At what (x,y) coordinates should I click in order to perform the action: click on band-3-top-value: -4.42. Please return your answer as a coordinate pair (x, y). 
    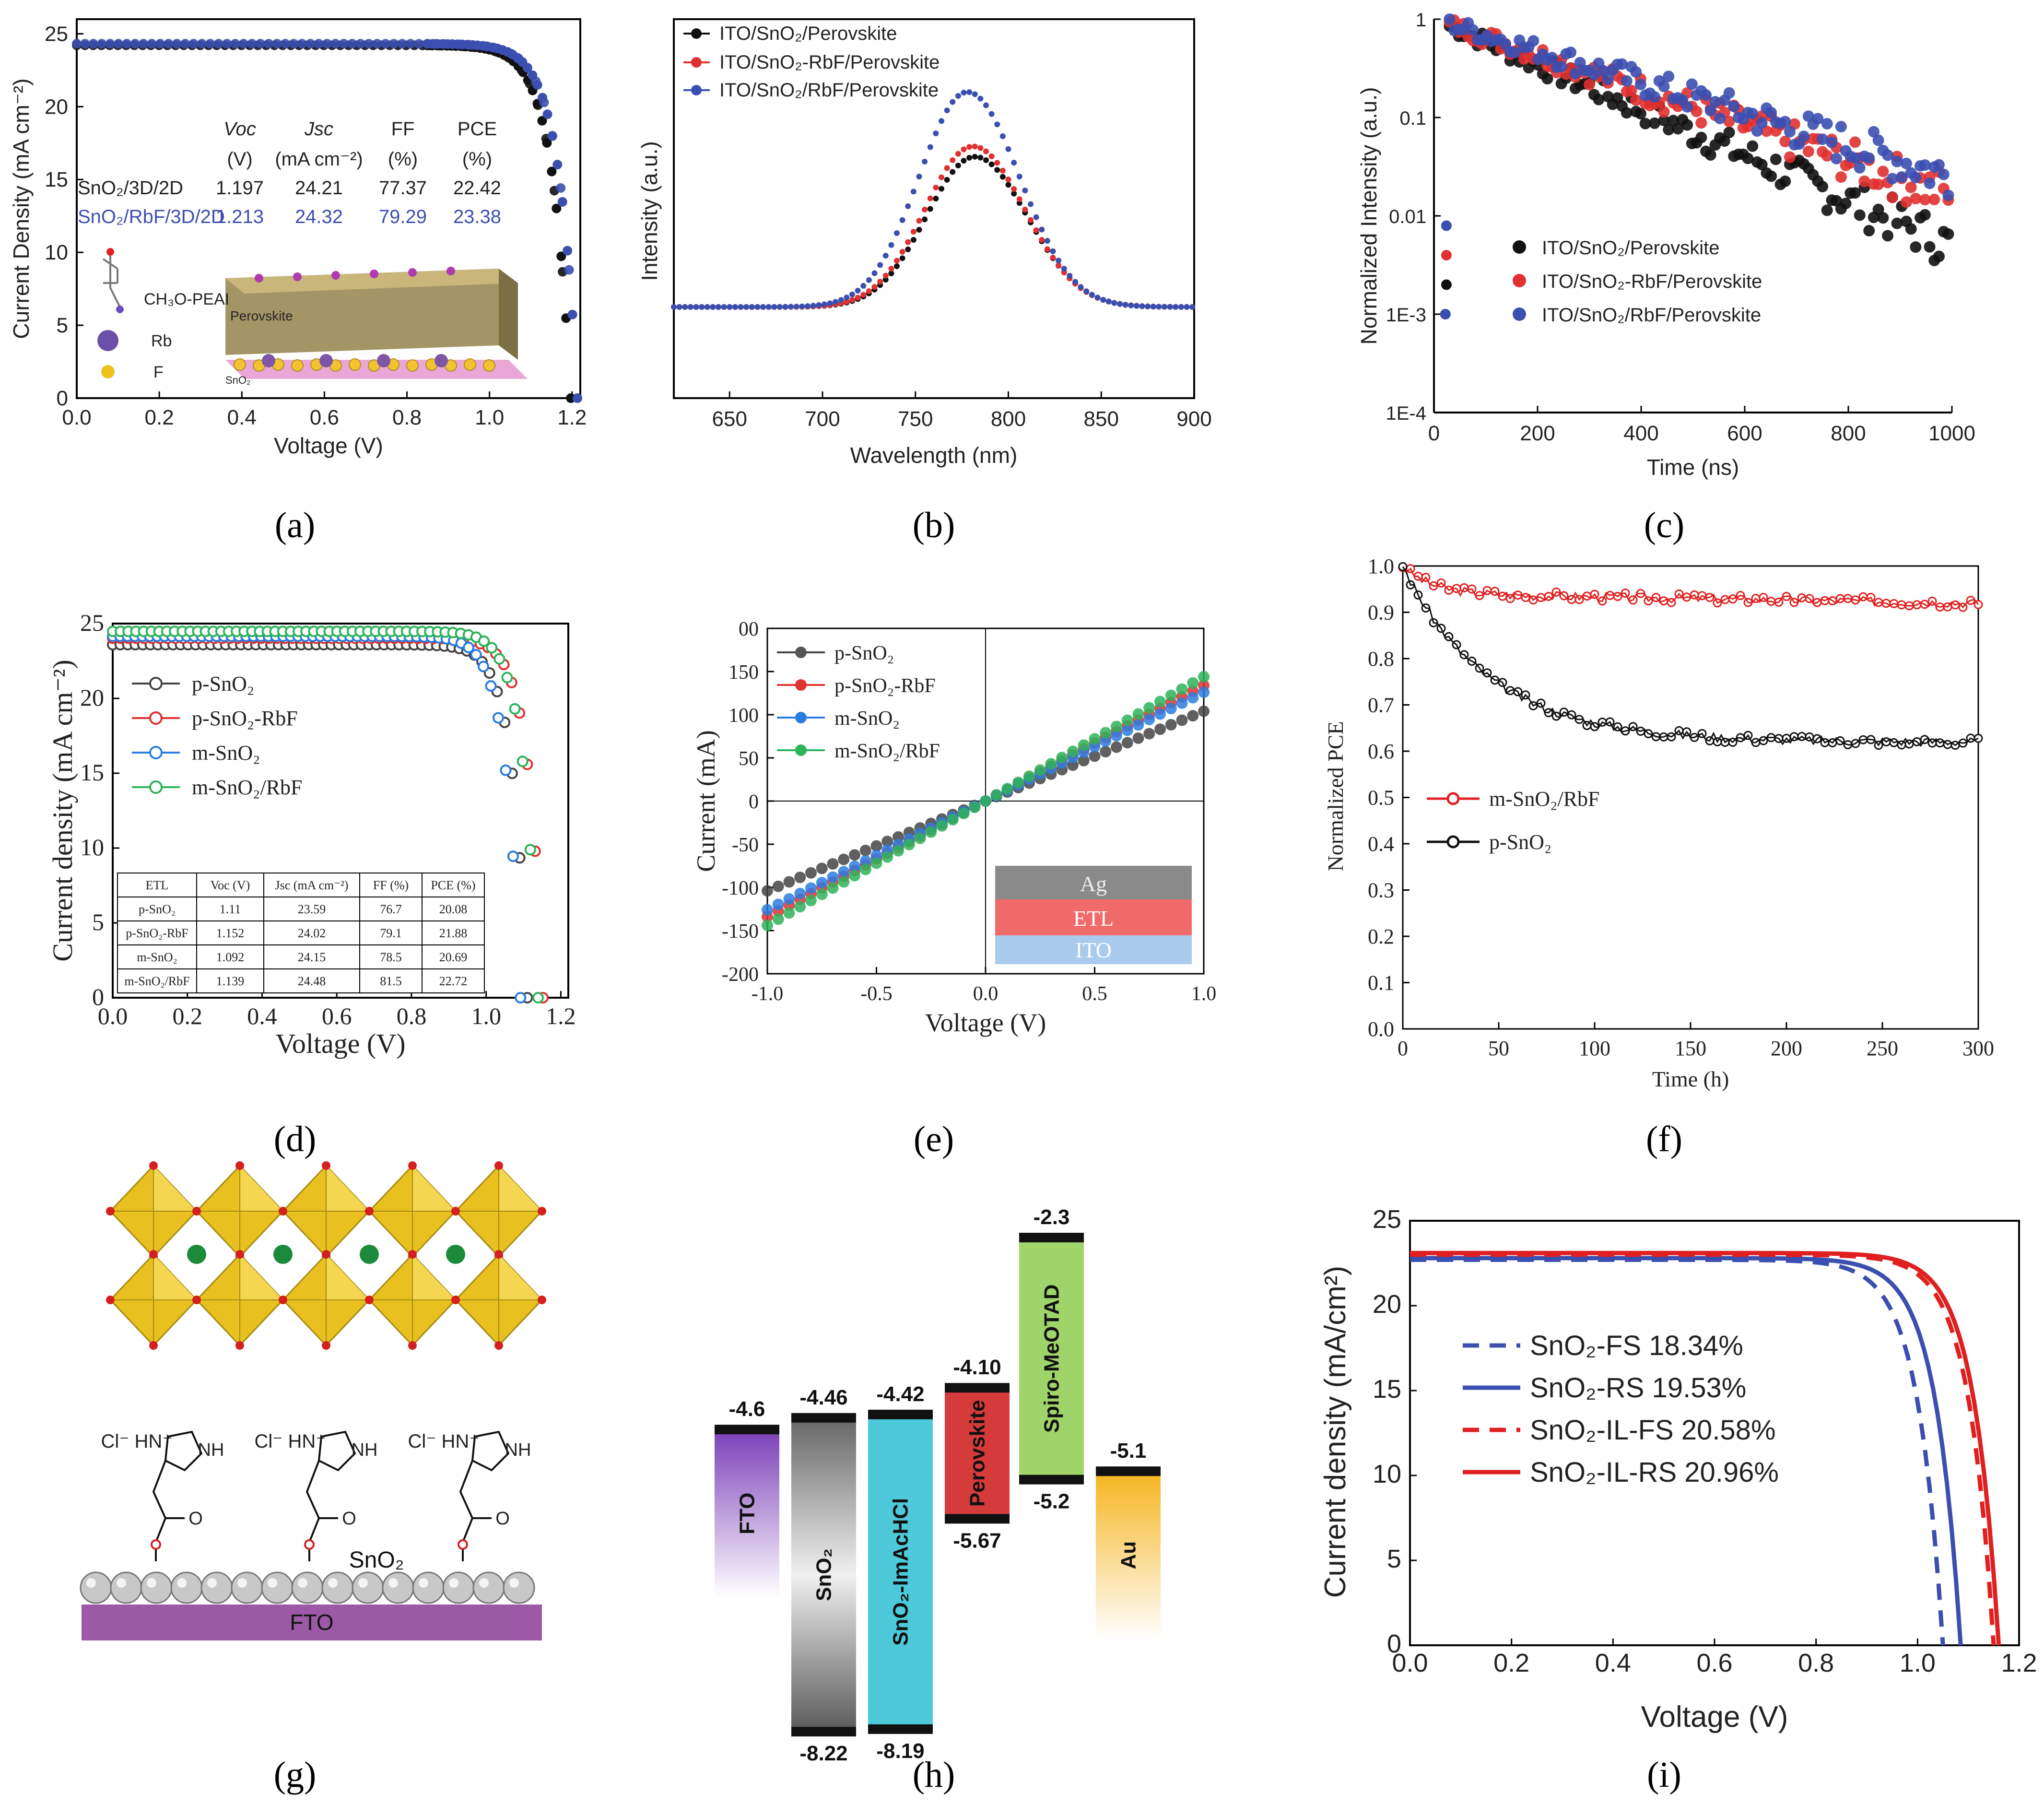
    Looking at the image, I should click on (900, 1394).